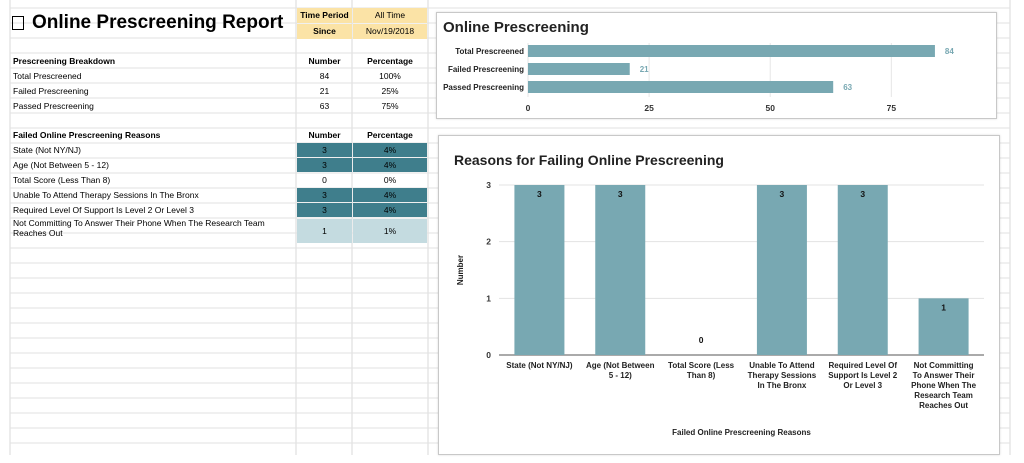 Image resolution: width=1024 pixels, height=463 pixels. I want to click on chart1-data-label: 21, so click(644, 69).